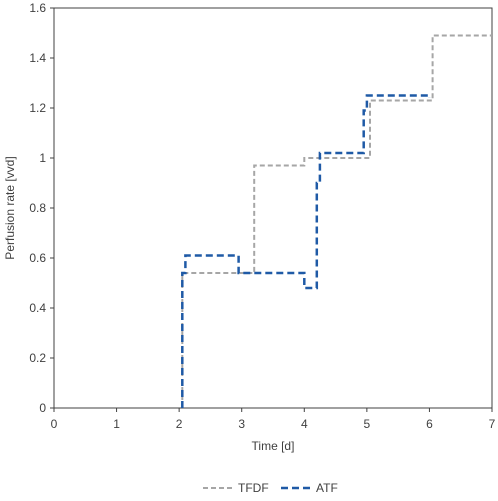 The height and width of the screenshot is (501, 498). What do you see at coordinates (37, 308) in the screenshot?
I see `y-tick-label: 0.4` at bounding box center [37, 308].